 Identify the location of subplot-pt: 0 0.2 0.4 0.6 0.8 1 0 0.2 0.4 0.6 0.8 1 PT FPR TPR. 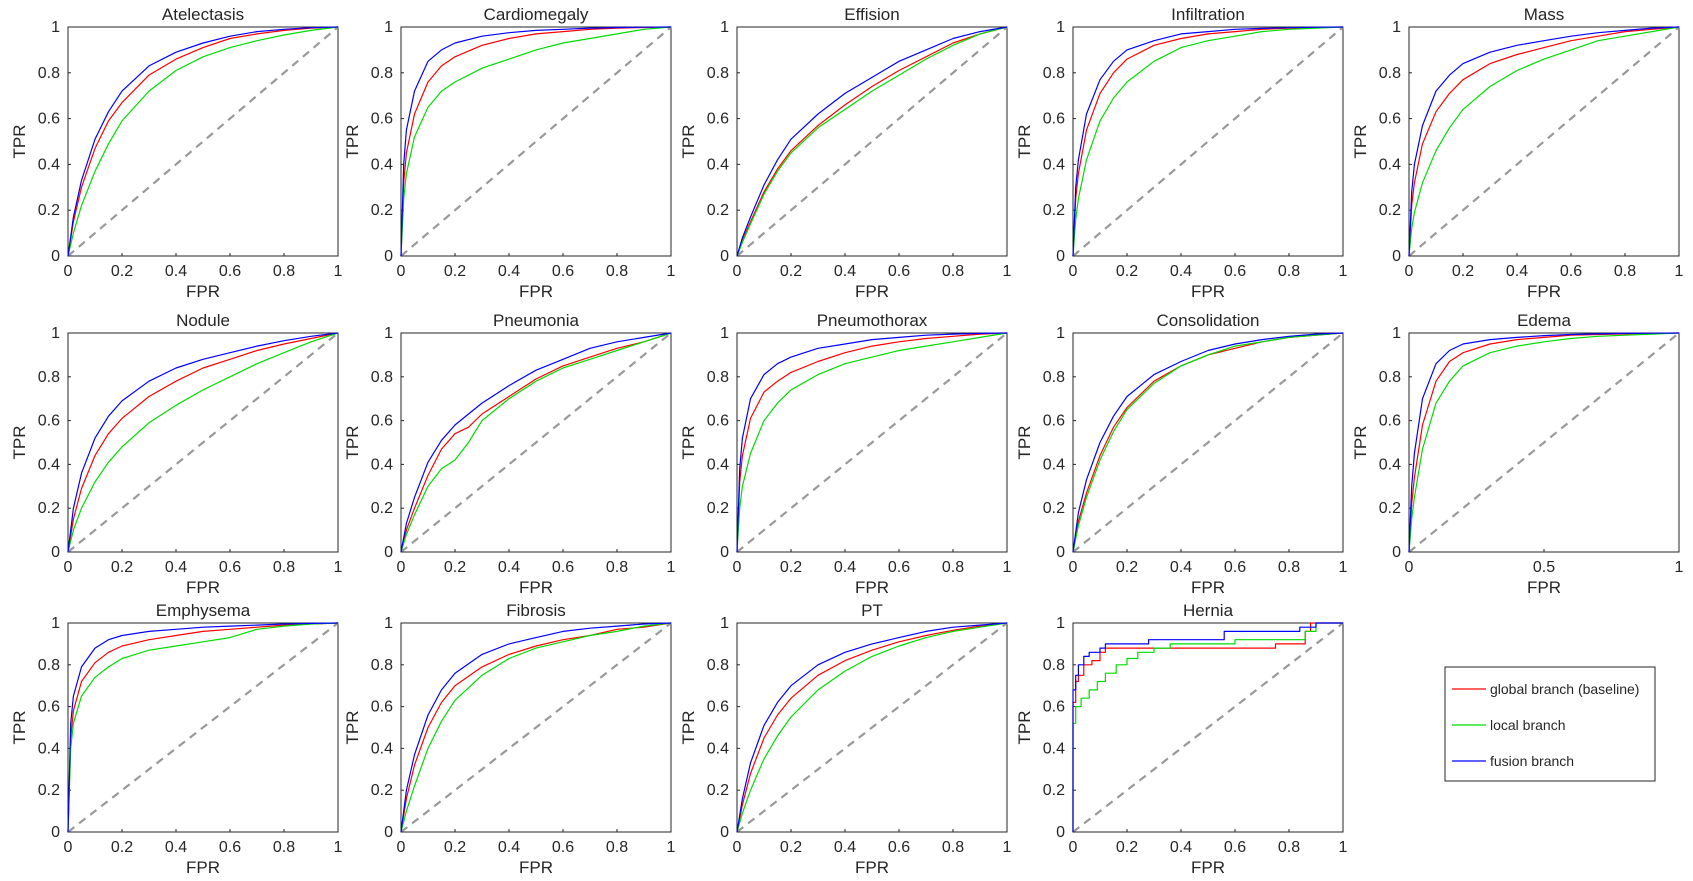
(845, 739).